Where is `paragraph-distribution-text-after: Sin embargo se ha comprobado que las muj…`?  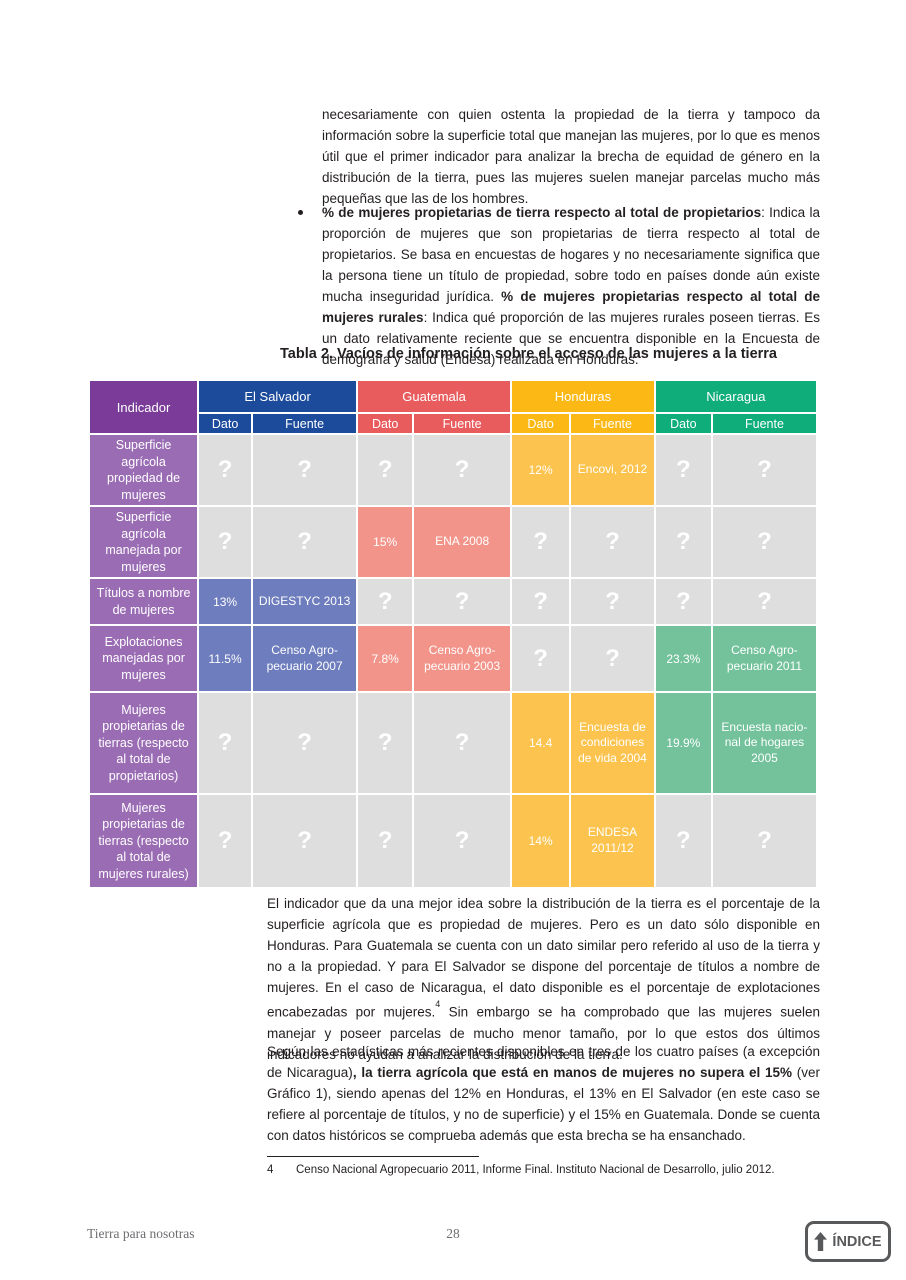
paragraph-distribution-text-after: Sin embargo se ha comprobado que las muj… is located at coordinates (543, 1033).